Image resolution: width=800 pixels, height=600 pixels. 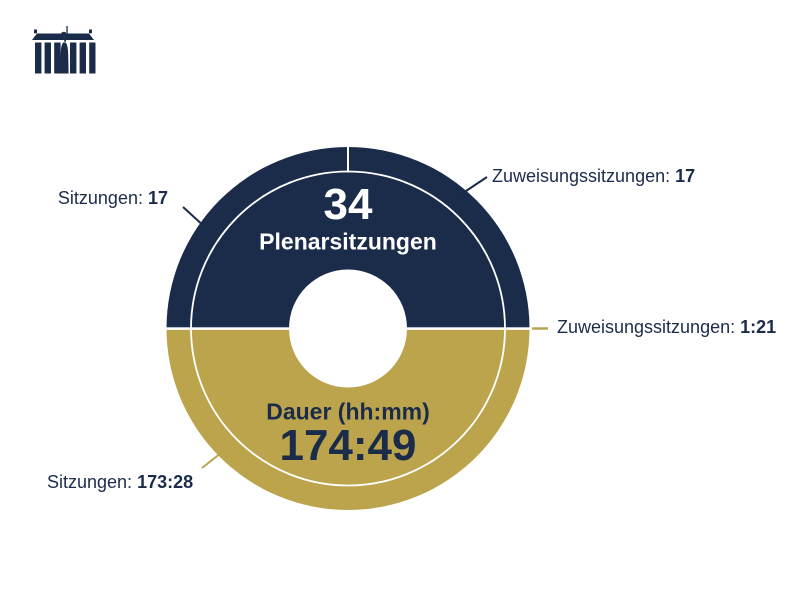 What do you see at coordinates (348, 204) in the screenshot?
I see `total-sessions-value: 34` at bounding box center [348, 204].